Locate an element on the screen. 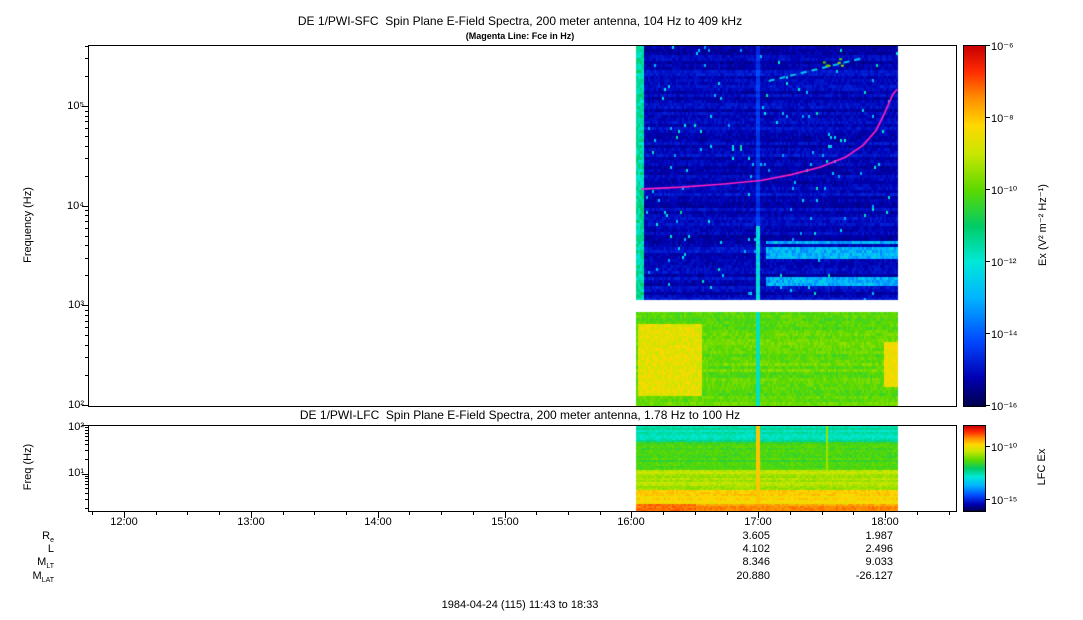  xtick-1300: 13:00 is located at coordinates (251, 522).